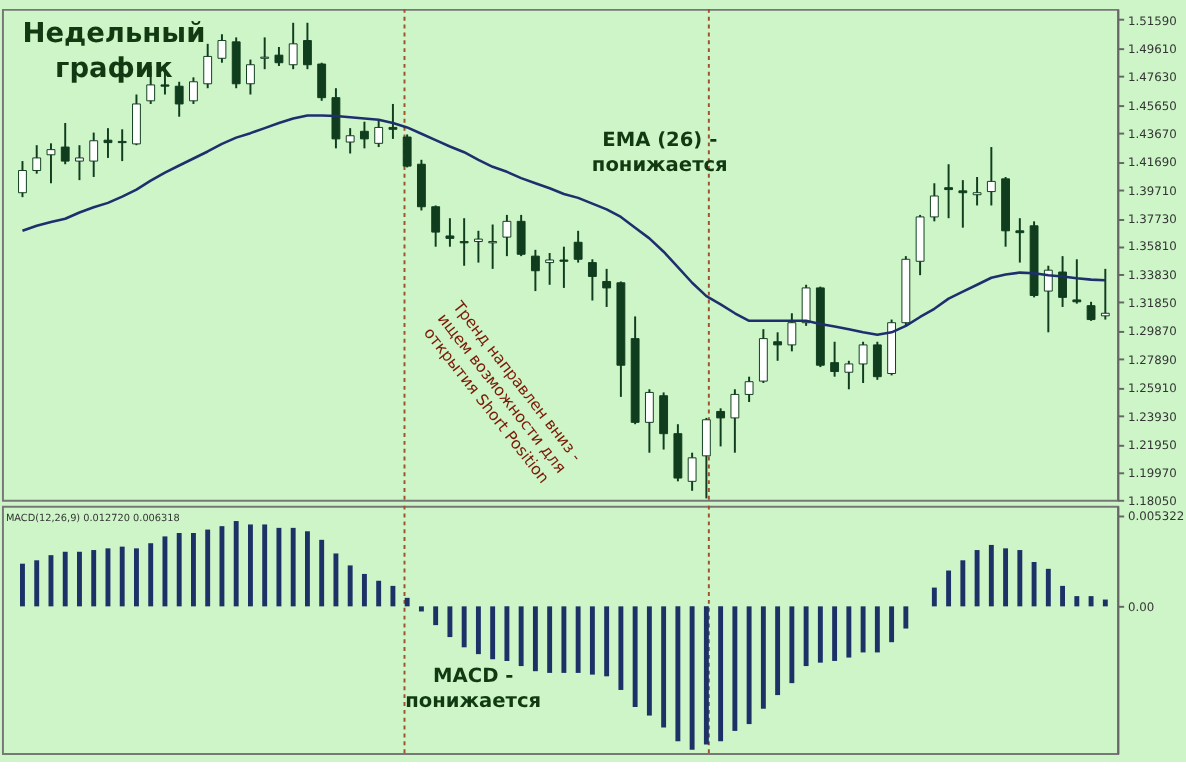  What do you see at coordinates (114, 51) in the screenshot?
I see `text: Недельный график` at bounding box center [114, 51].